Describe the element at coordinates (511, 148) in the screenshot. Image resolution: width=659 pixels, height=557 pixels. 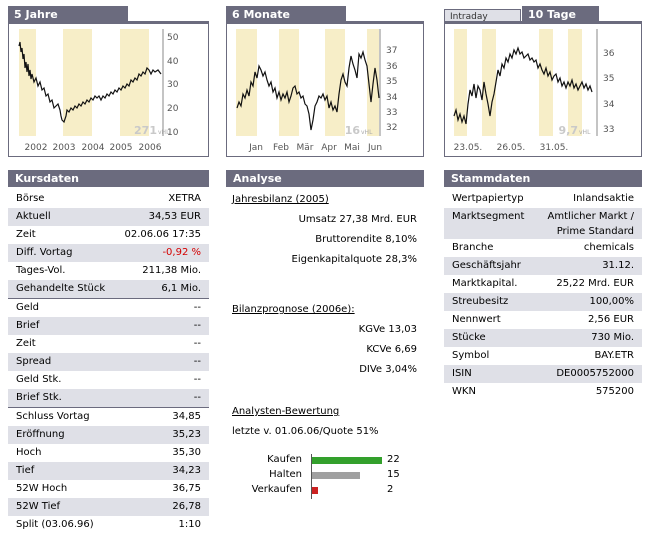
I see `x-tick: 26.05.` at that location.